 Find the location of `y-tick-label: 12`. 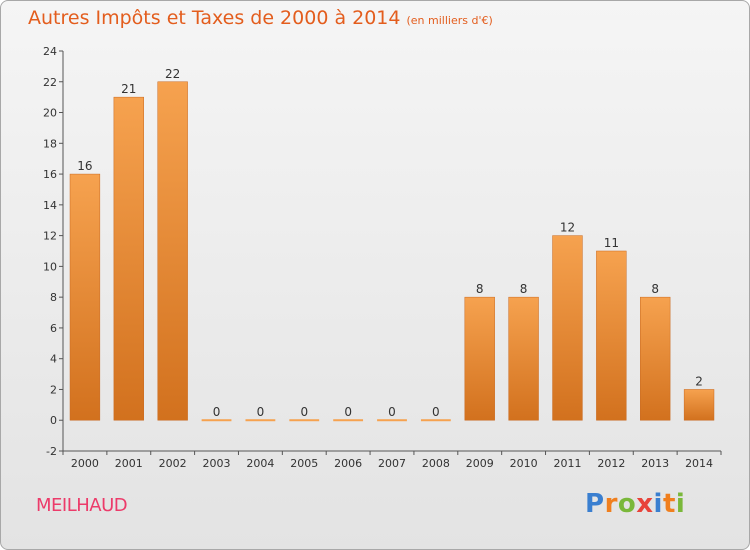

y-tick-label: 12 is located at coordinates (50, 236).